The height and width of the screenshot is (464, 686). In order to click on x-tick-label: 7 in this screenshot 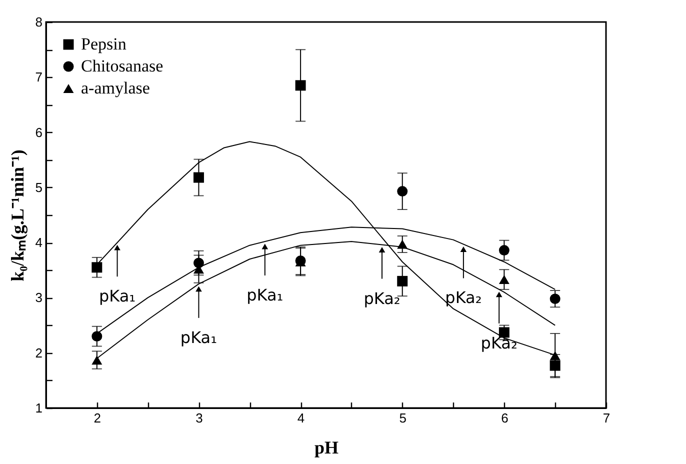, I will do `click(606, 418)`.